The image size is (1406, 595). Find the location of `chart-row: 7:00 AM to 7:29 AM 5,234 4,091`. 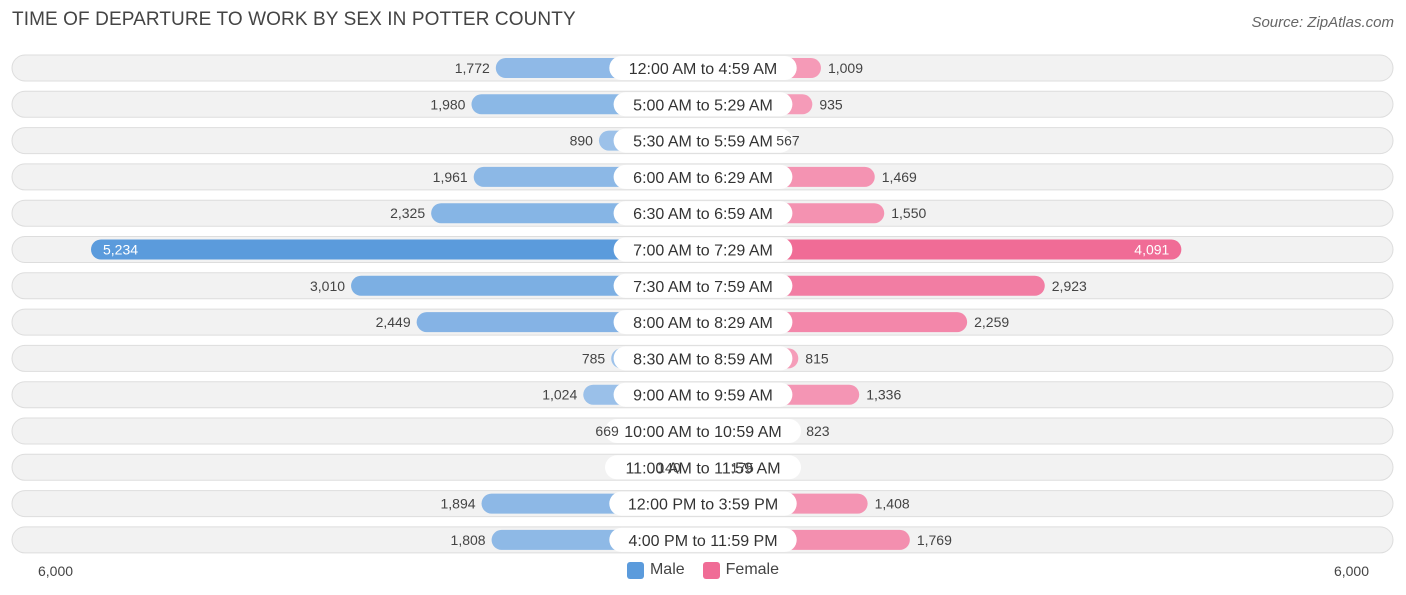

chart-row: 7:00 AM to 7:29 AM 5,234 4,091 is located at coordinates (702, 249).